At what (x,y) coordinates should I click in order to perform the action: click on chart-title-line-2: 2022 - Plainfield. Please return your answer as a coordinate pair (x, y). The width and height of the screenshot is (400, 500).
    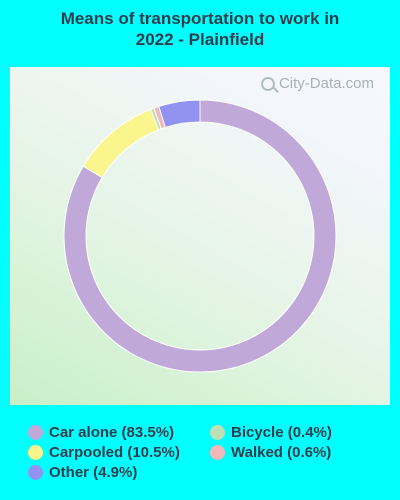
    Looking at the image, I should click on (200, 39).